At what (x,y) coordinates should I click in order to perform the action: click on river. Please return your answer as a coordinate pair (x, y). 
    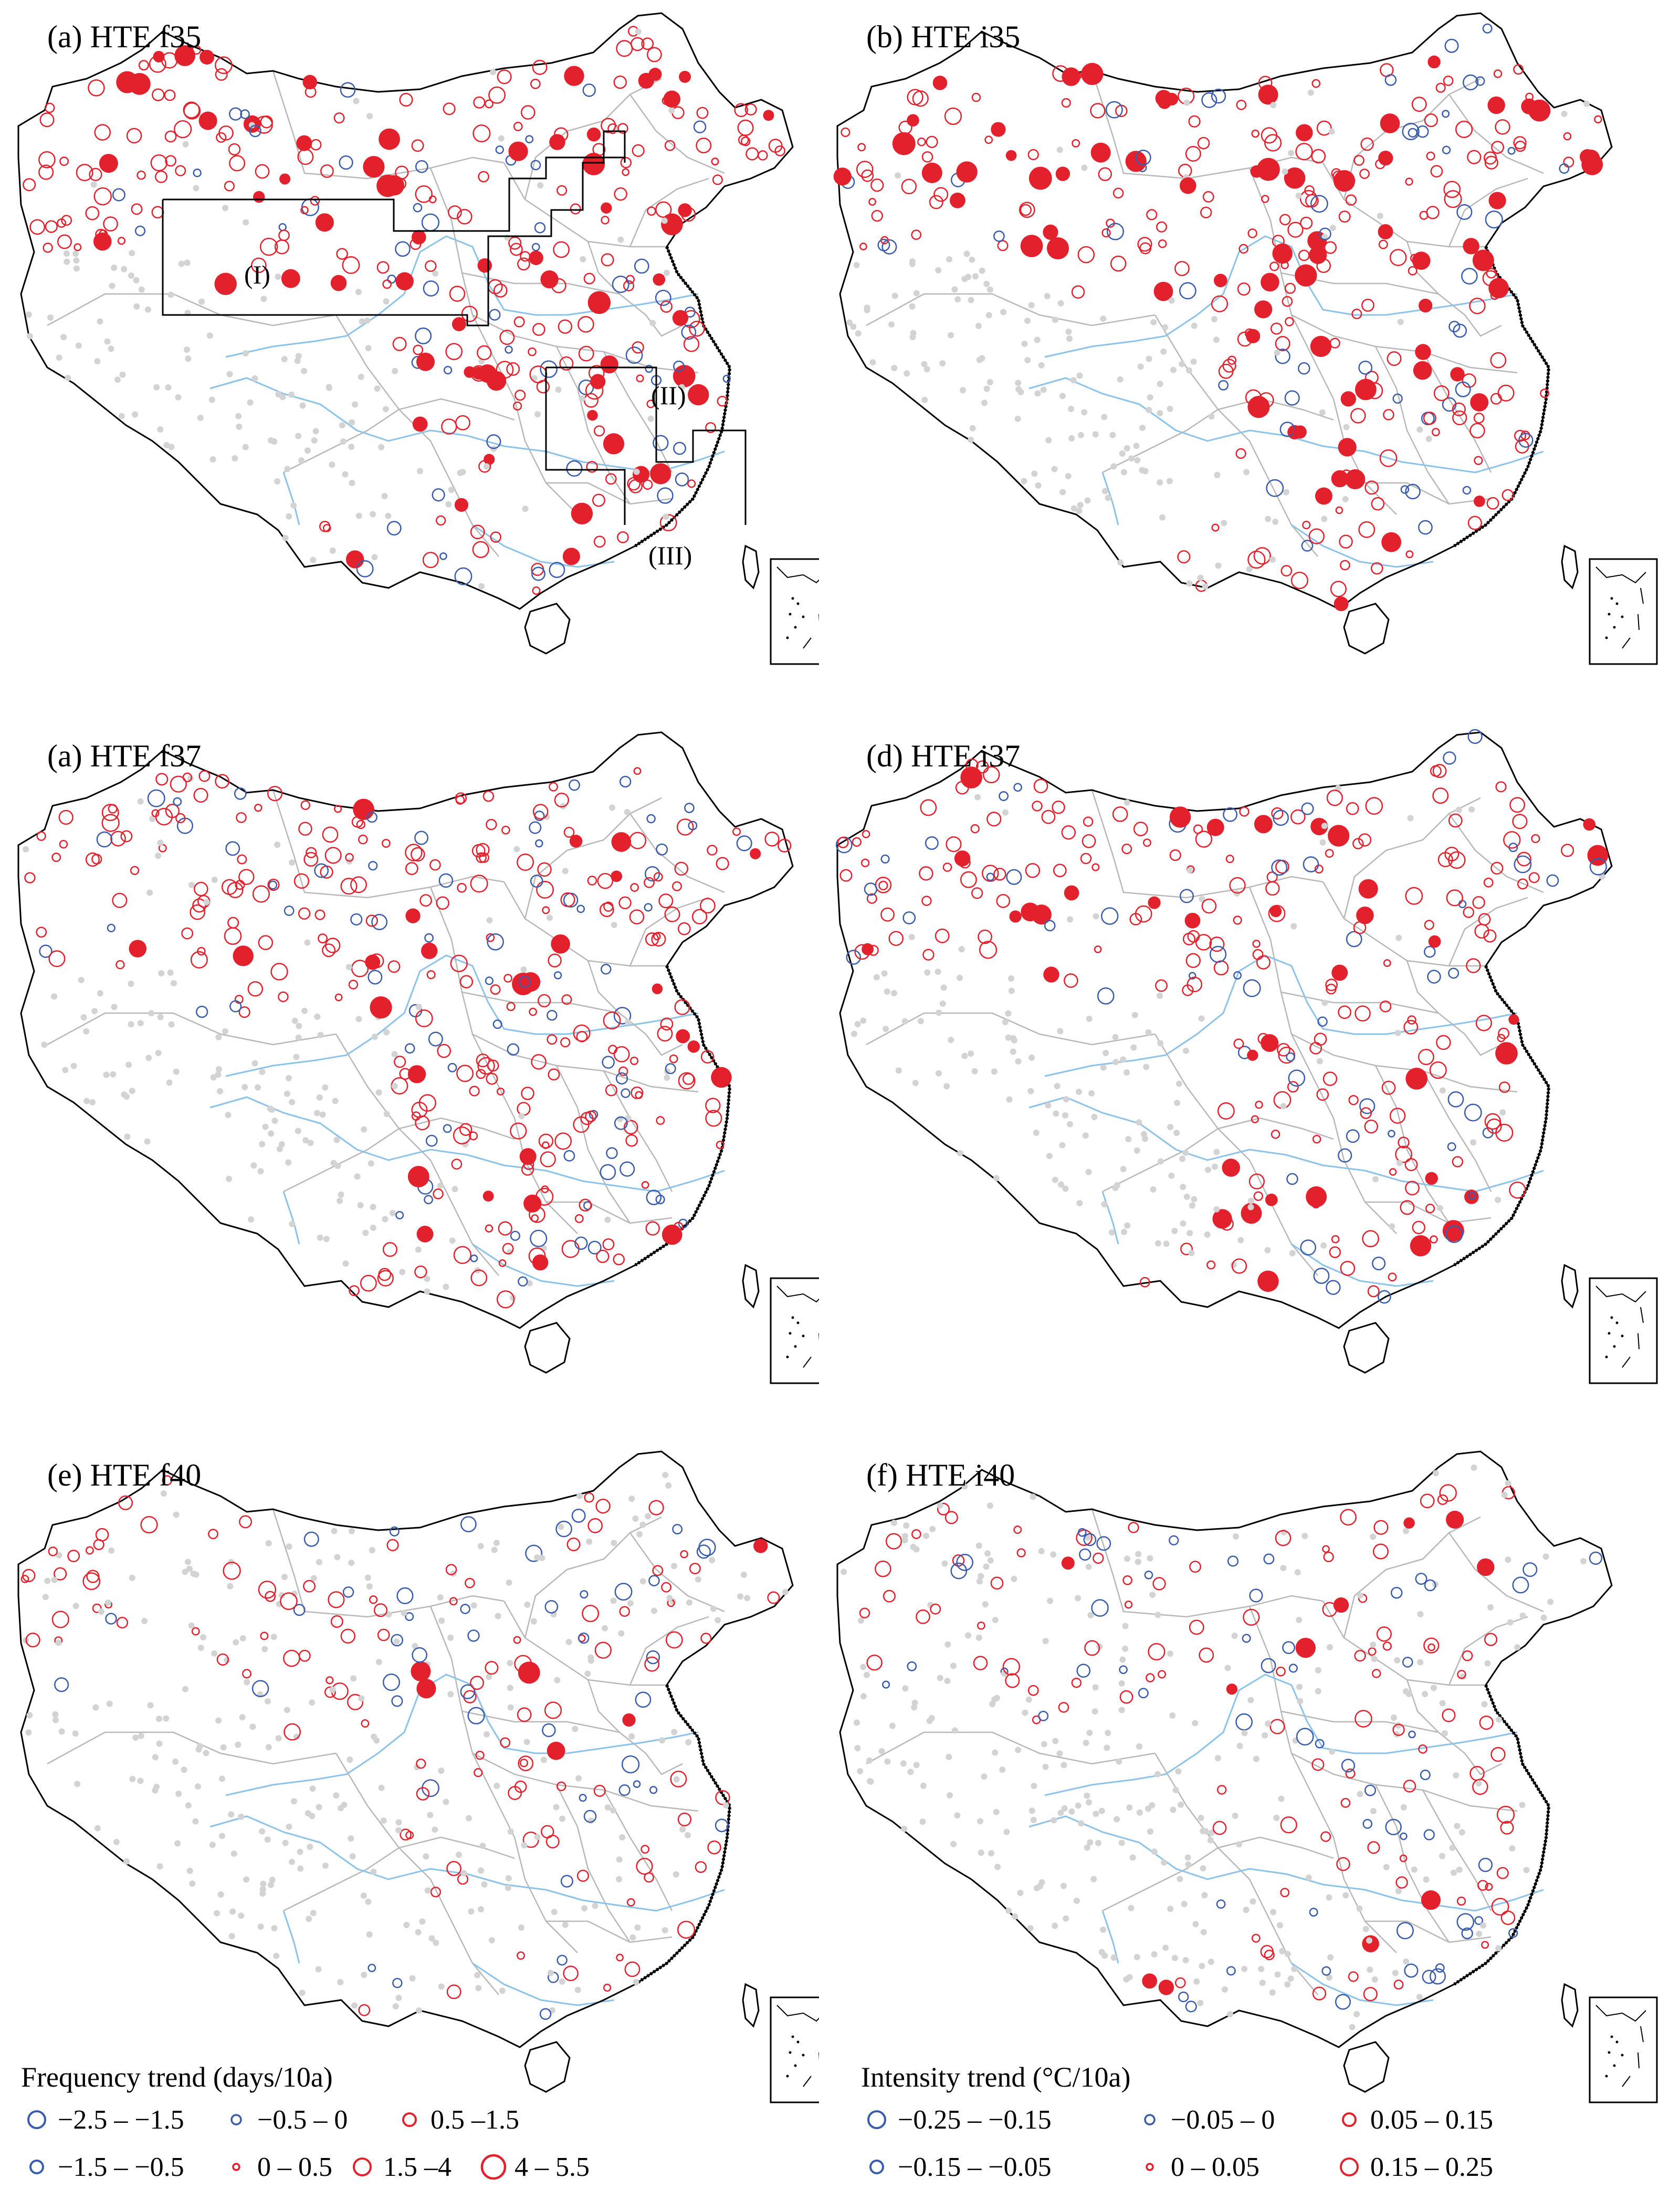
    Looking at the image, I should click on (467, 1144).